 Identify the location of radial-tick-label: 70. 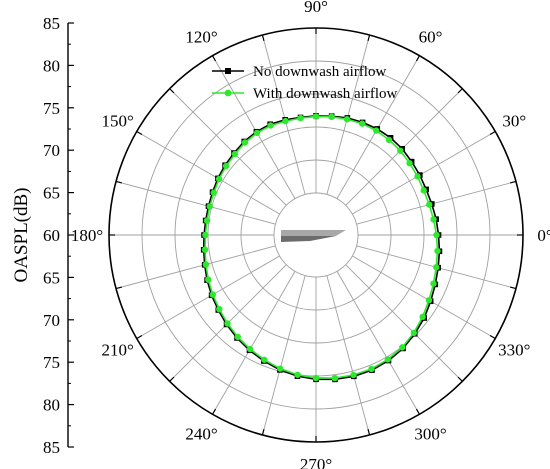
(51, 320).